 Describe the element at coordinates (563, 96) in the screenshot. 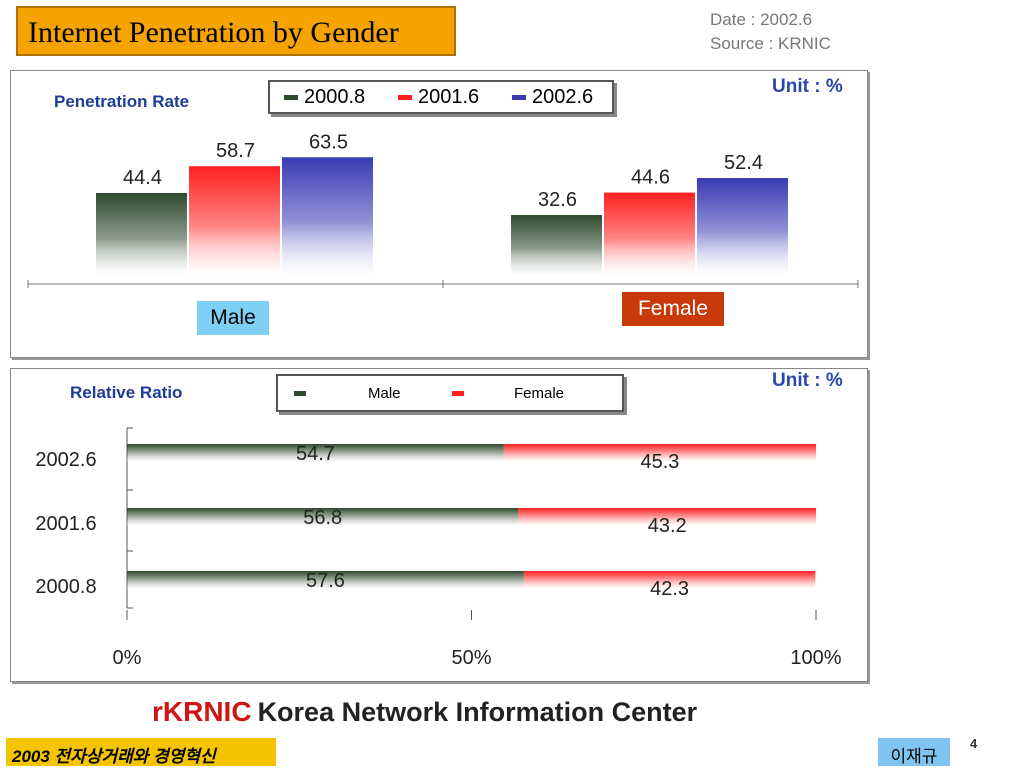

I see `legend-label: 2002.6` at that location.